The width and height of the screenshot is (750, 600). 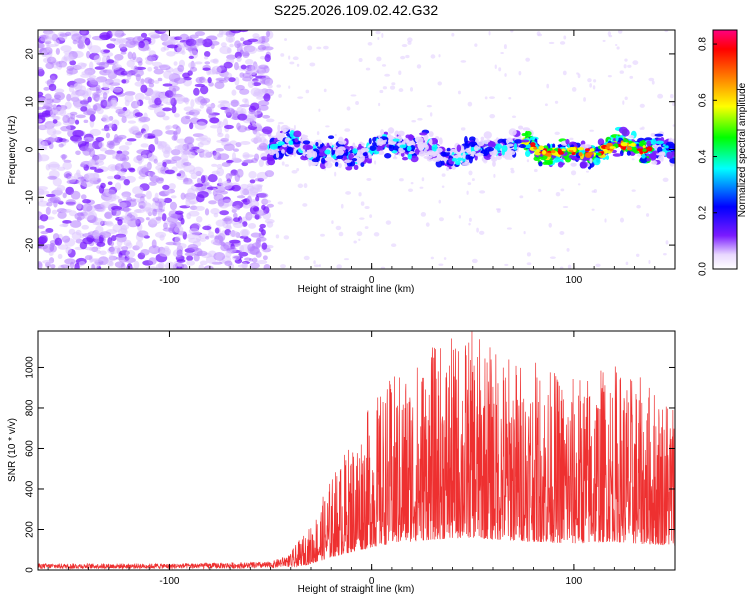 What do you see at coordinates (703, 156) in the screenshot?
I see `colorbar-tick-label: 0.4` at bounding box center [703, 156].